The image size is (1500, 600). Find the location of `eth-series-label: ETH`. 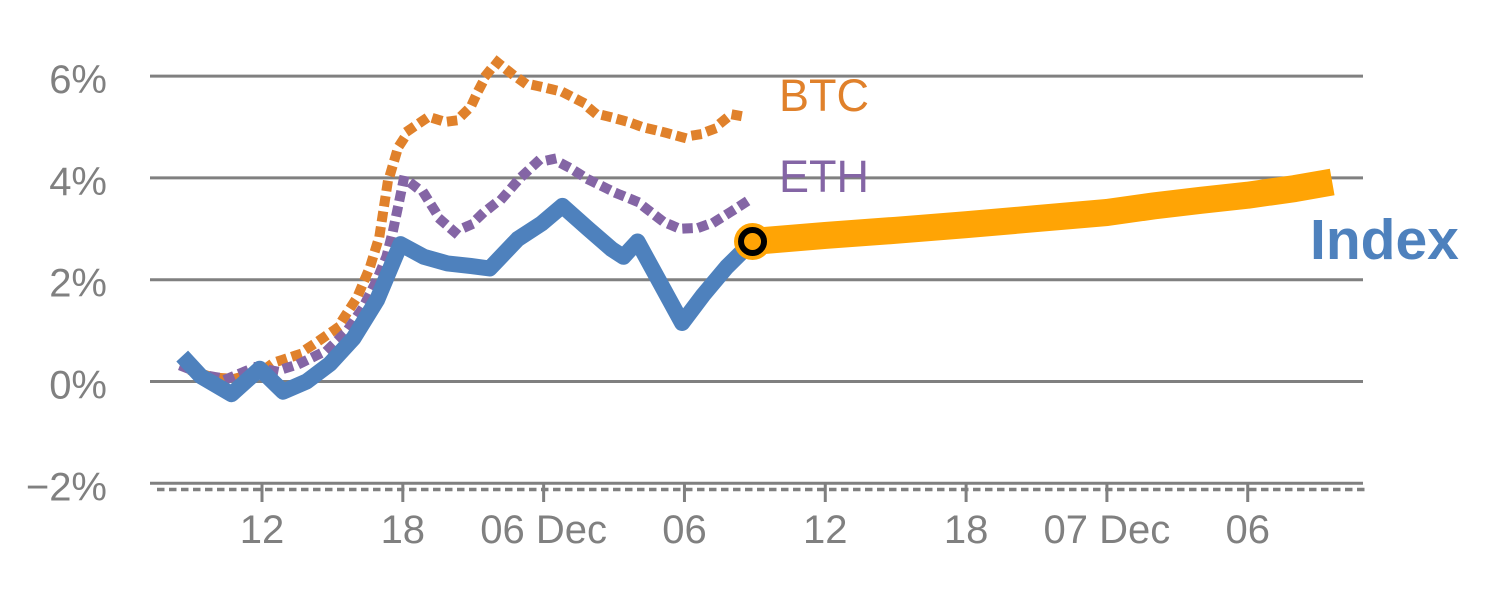

eth-series-label: ETH is located at coordinates (824, 176).